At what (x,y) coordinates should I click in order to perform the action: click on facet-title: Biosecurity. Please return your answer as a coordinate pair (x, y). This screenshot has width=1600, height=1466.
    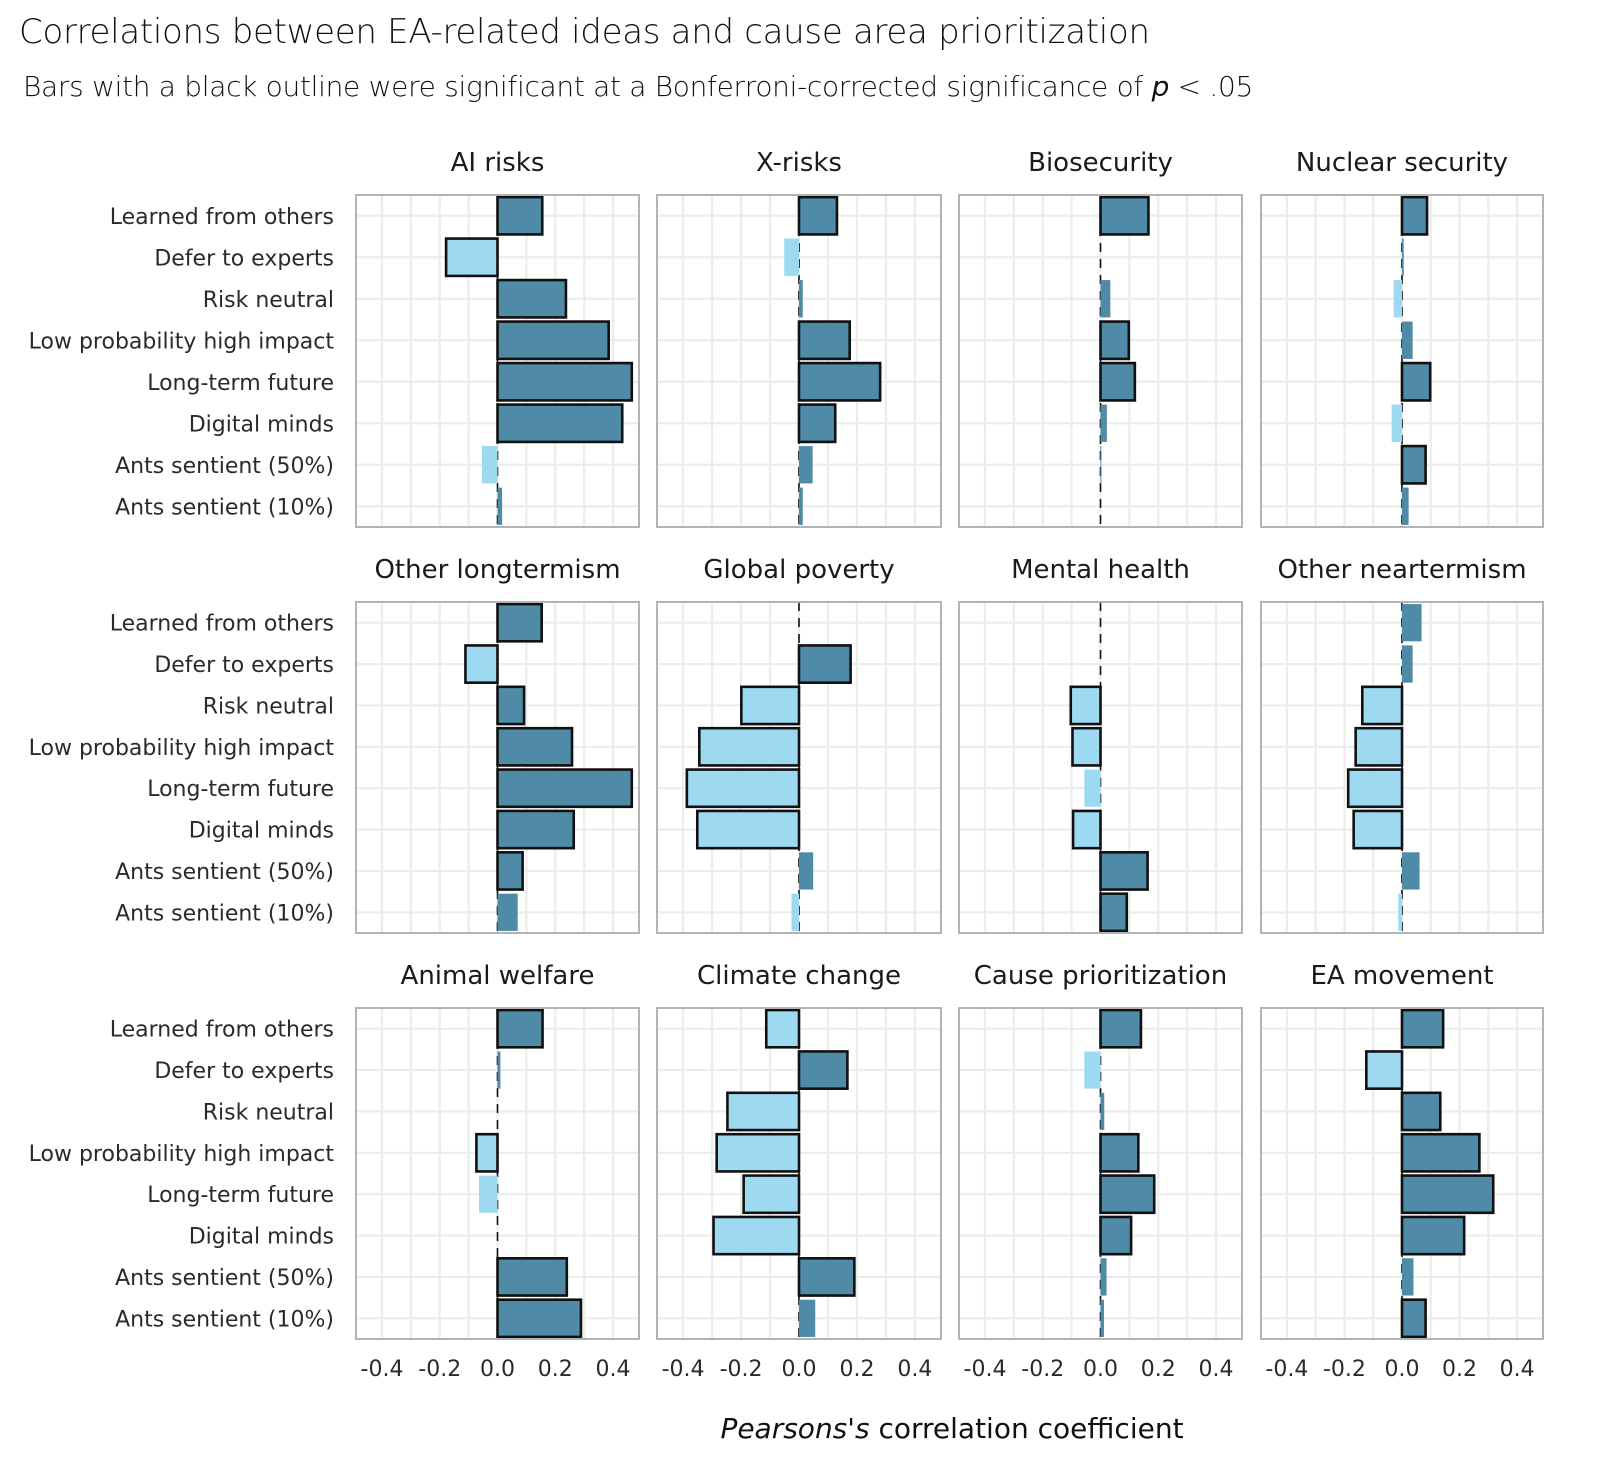
    Looking at the image, I should click on (1100, 163).